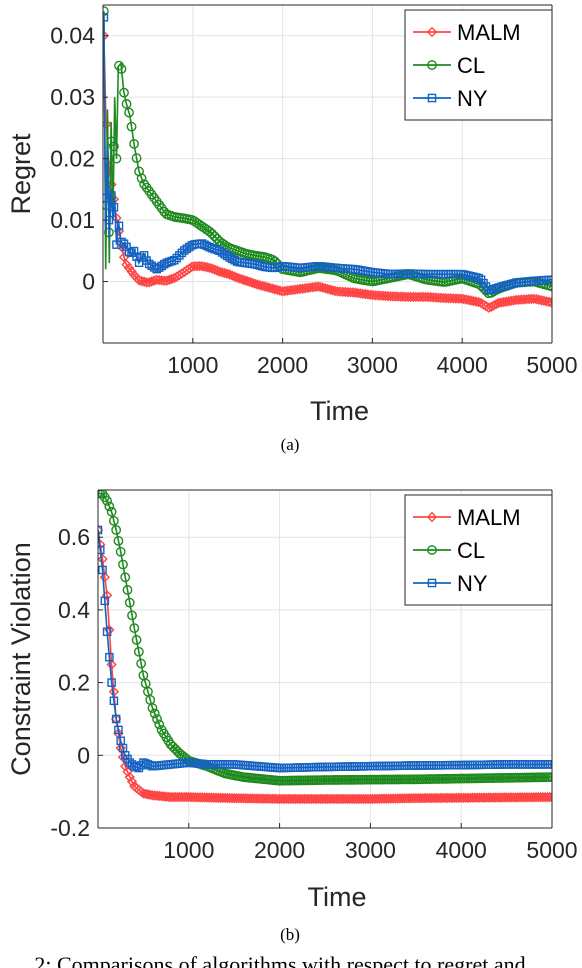 This screenshot has width=582, height=968. Describe the element at coordinates (290, 444) in the screenshot. I see `panel-caption: (a)` at that location.